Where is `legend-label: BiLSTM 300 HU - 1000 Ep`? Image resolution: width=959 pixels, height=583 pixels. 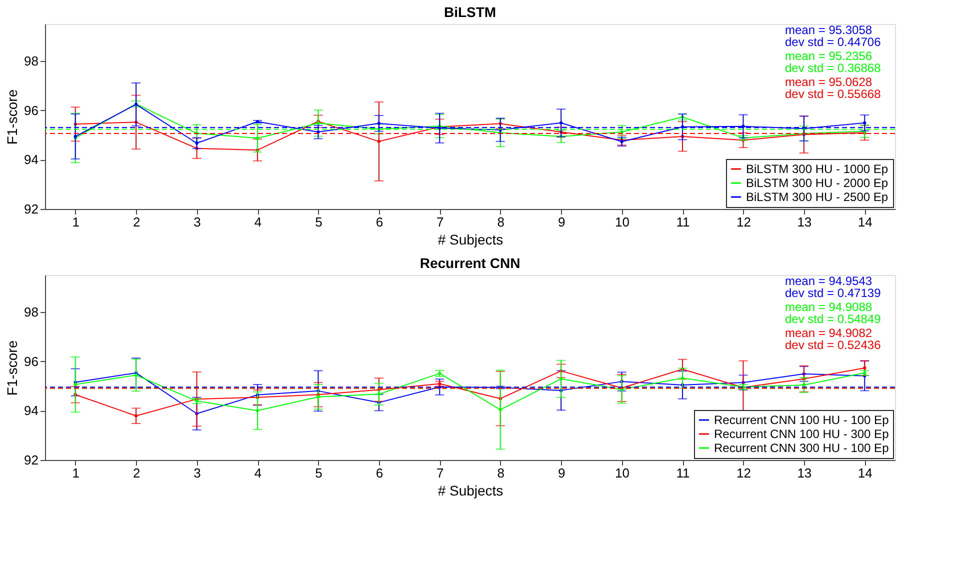
legend-label: BiLSTM 300 HU - 1000 Ep is located at coordinates (817, 169).